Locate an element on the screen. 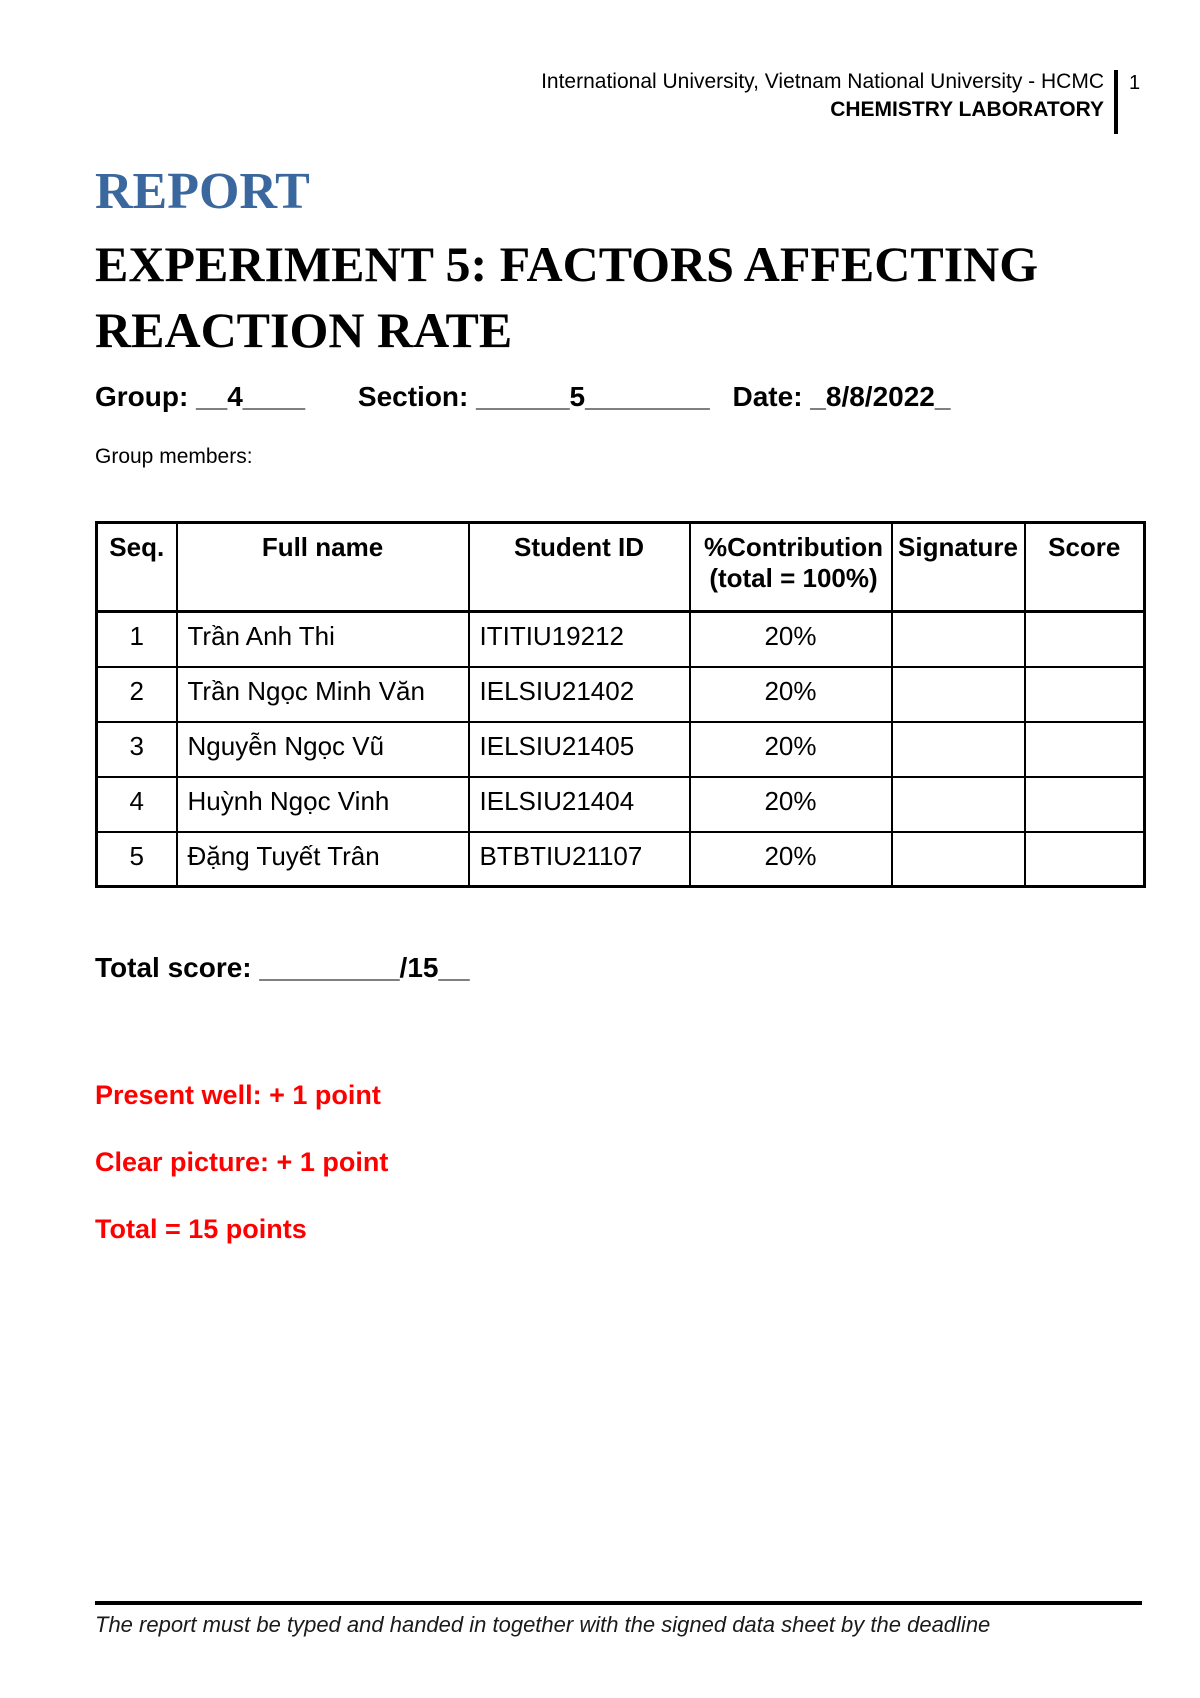 This screenshot has height=1698, width=1200. group-field: Group: __4____ is located at coordinates (200, 396).